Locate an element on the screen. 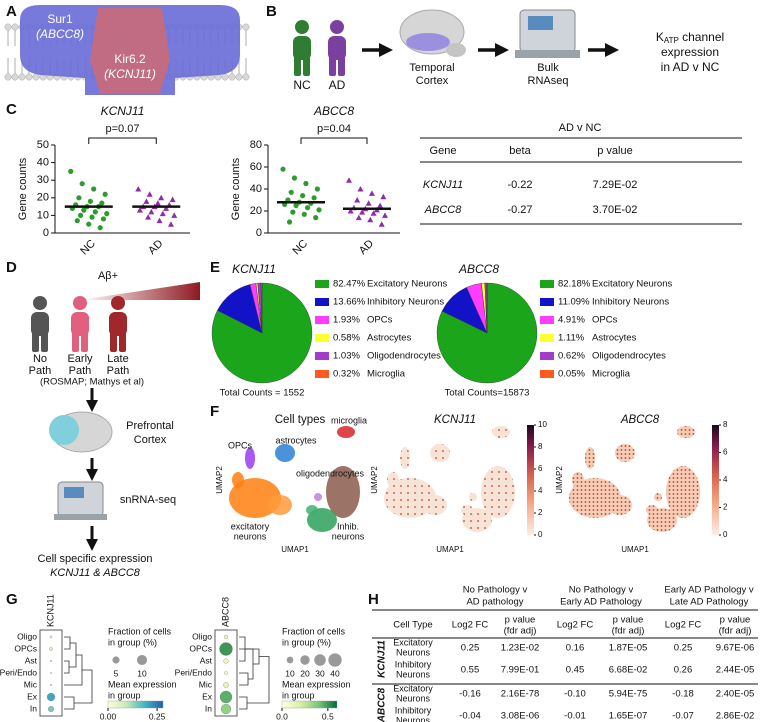 The height and width of the screenshot is (722, 762). amyloid-gradient is located at coordinates (140, 291).